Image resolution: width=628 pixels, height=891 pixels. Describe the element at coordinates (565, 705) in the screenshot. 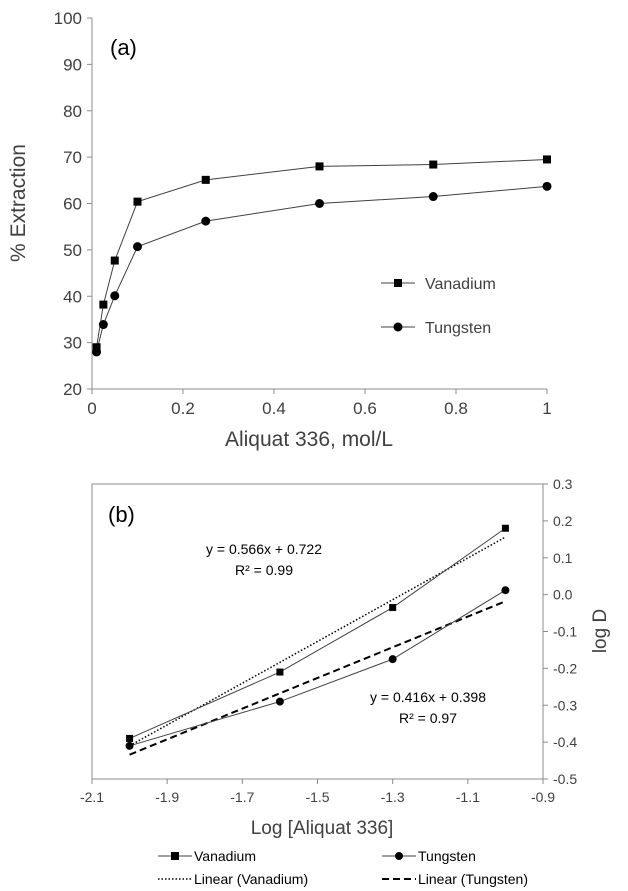

I see `y-tick-label-b: -0.3` at that location.